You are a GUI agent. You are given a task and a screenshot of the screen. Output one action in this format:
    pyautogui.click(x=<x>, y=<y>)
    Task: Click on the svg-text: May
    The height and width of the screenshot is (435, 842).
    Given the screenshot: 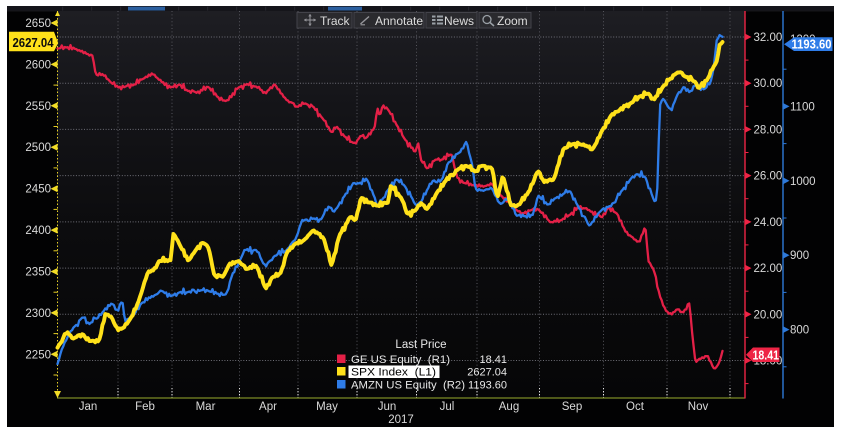 What is the action you would take?
    pyautogui.click(x=327, y=407)
    